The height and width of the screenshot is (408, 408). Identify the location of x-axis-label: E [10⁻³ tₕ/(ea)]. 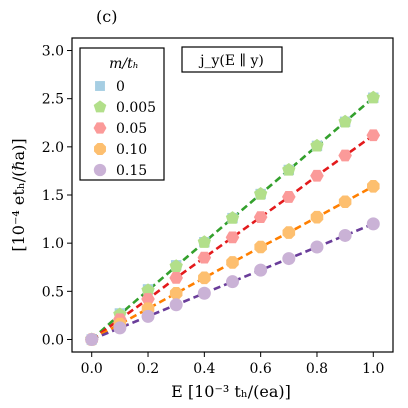
(231, 391).